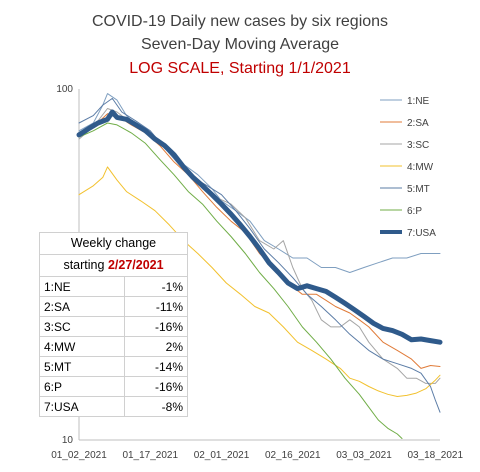 The width and height of the screenshot is (480, 472). What do you see at coordinates (68, 440) in the screenshot?
I see `y-tick-label-10: 10` at bounding box center [68, 440].